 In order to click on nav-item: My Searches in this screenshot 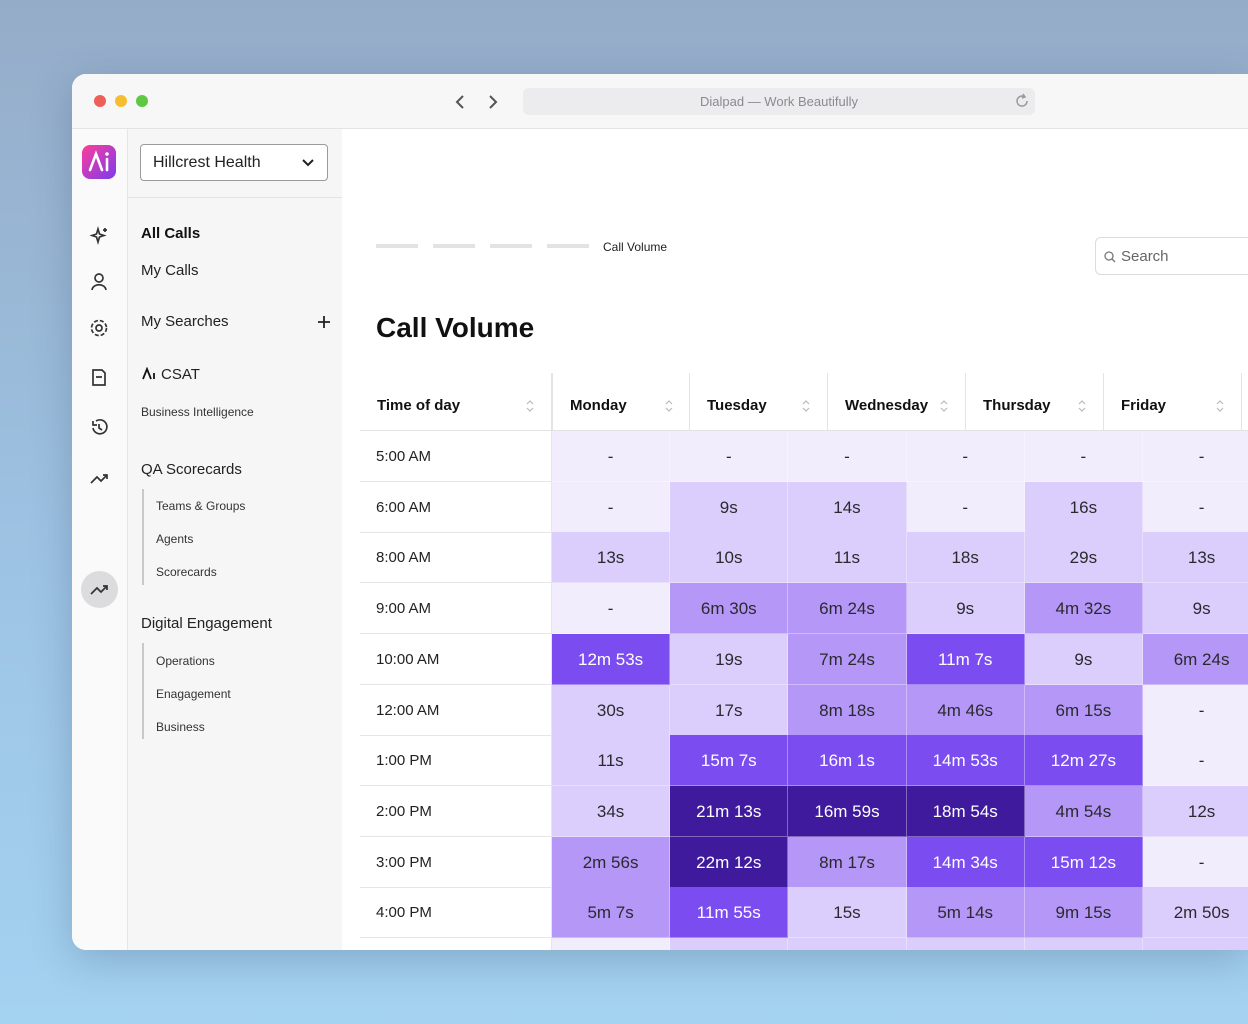, I will do `click(185, 321)`.